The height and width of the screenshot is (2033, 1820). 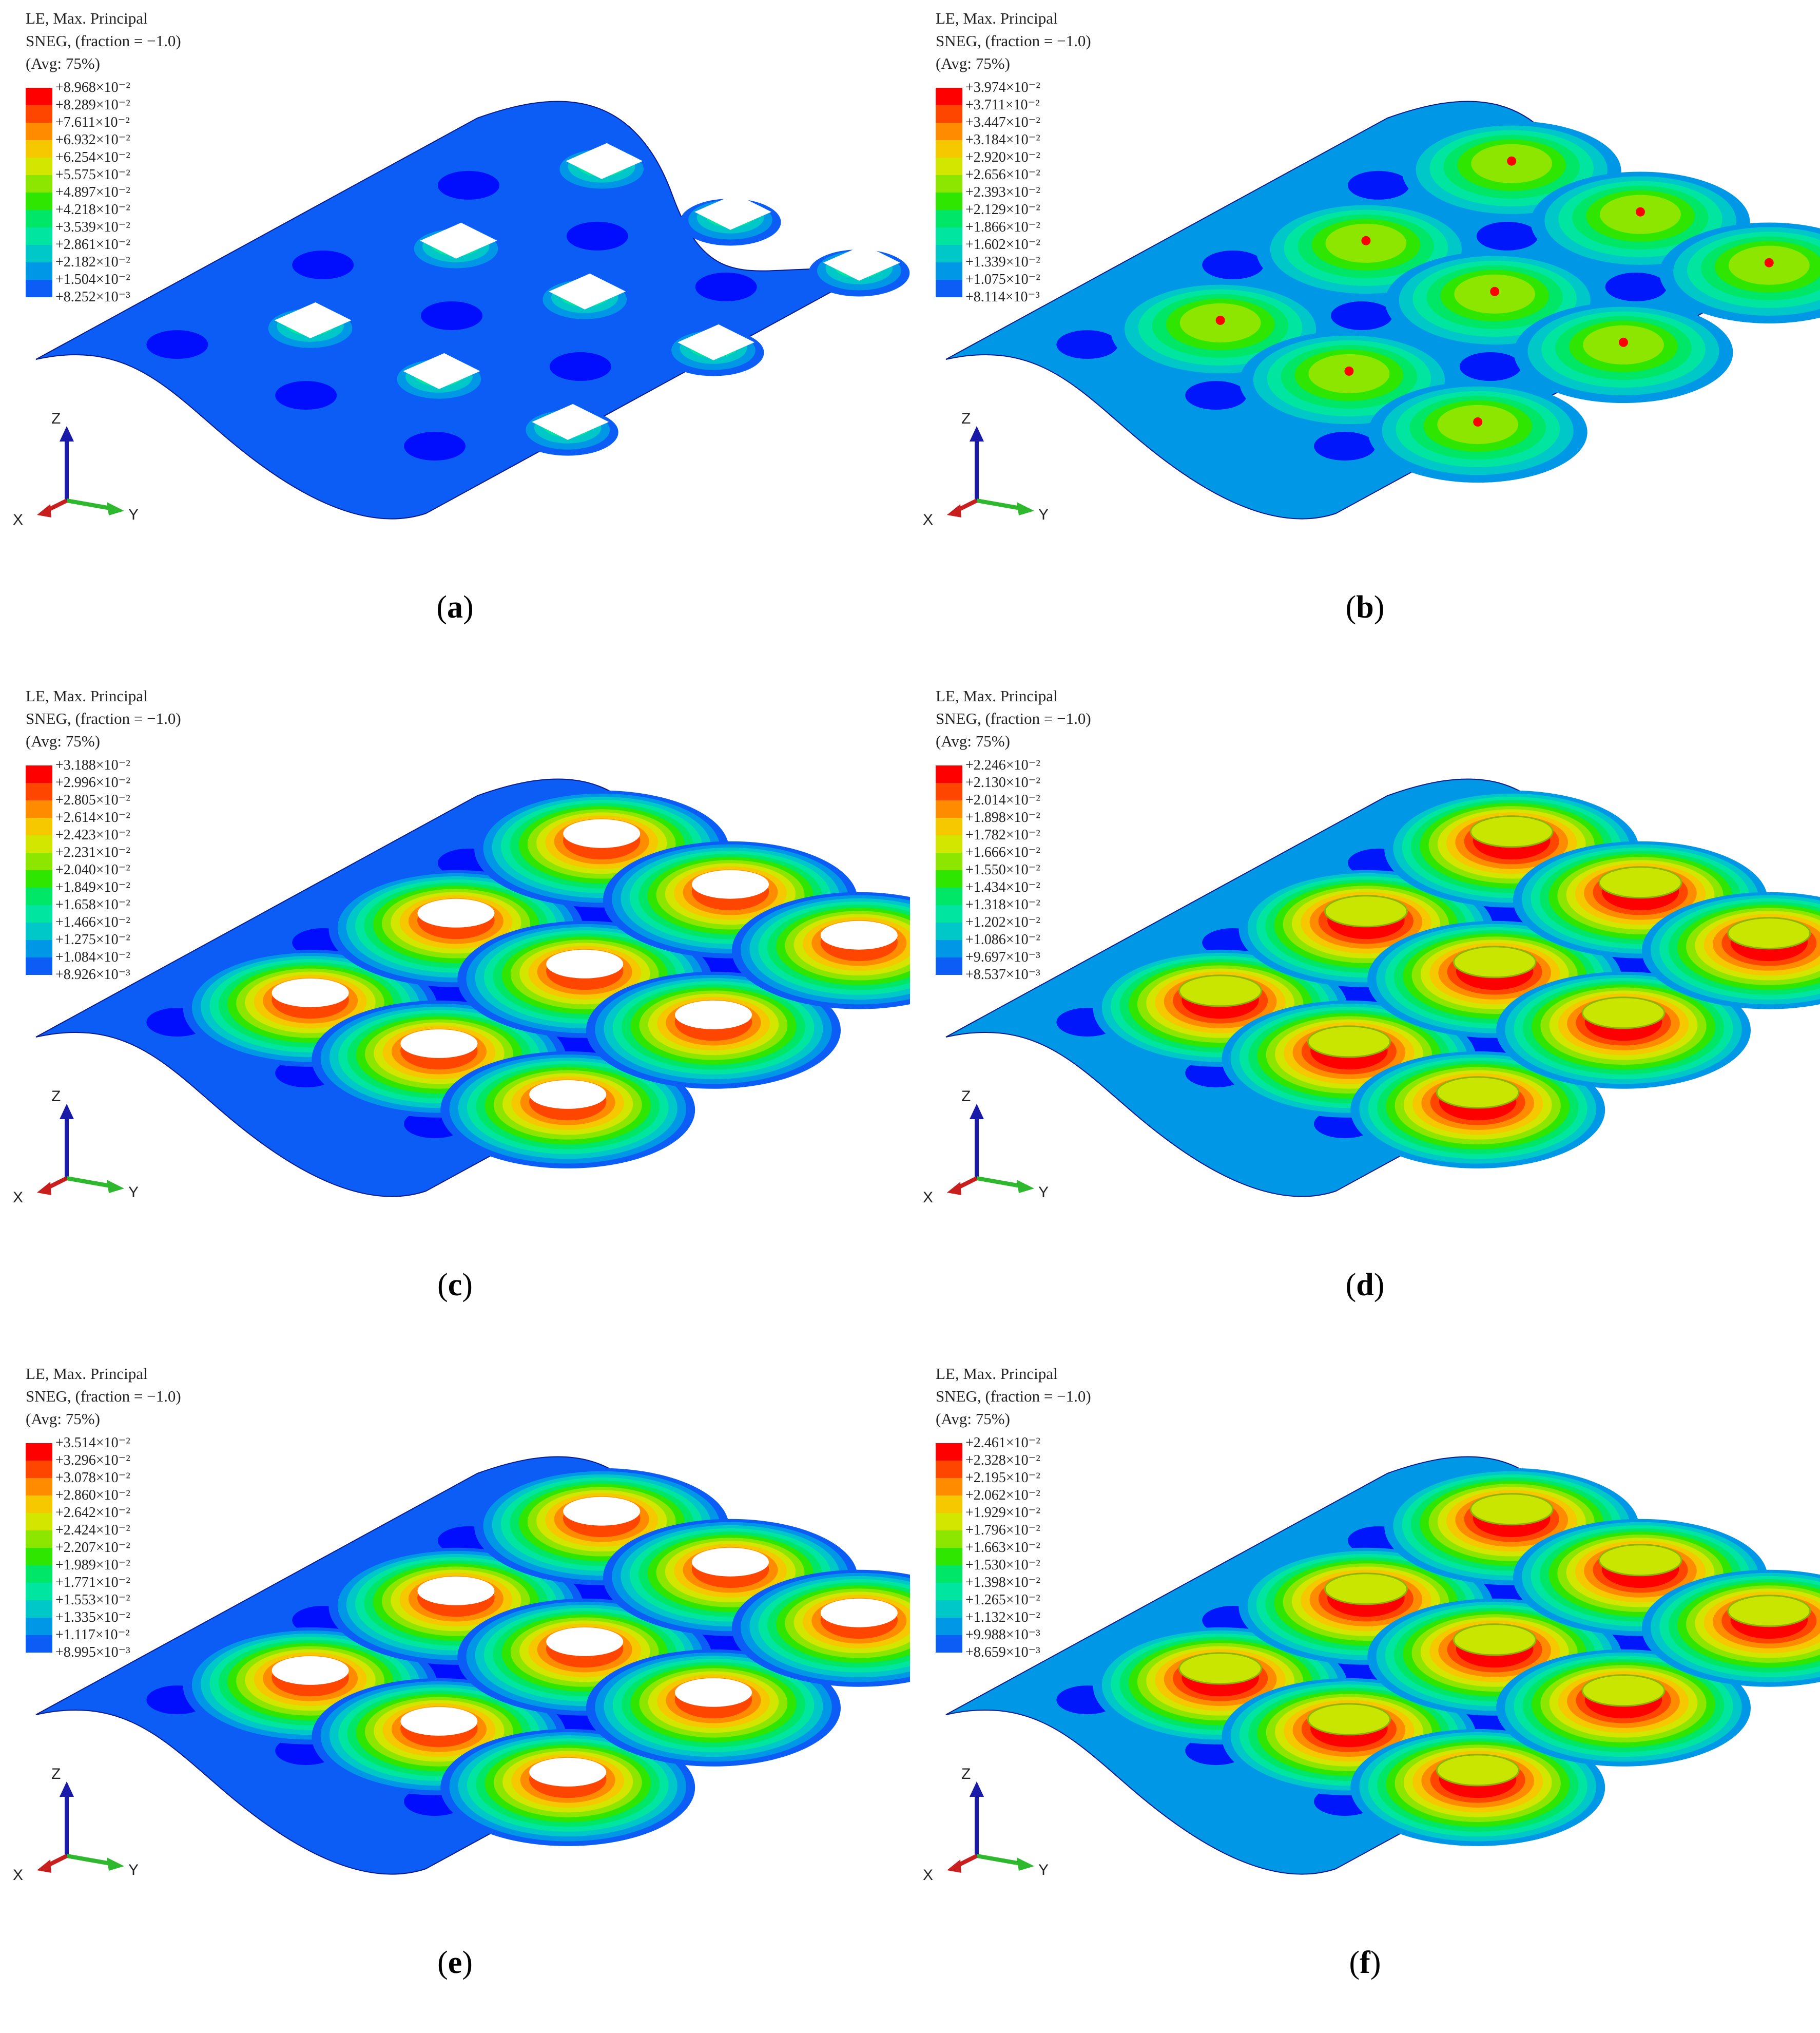 I want to click on legend-tick-label: +2.182×10⁻², so click(x=93, y=262).